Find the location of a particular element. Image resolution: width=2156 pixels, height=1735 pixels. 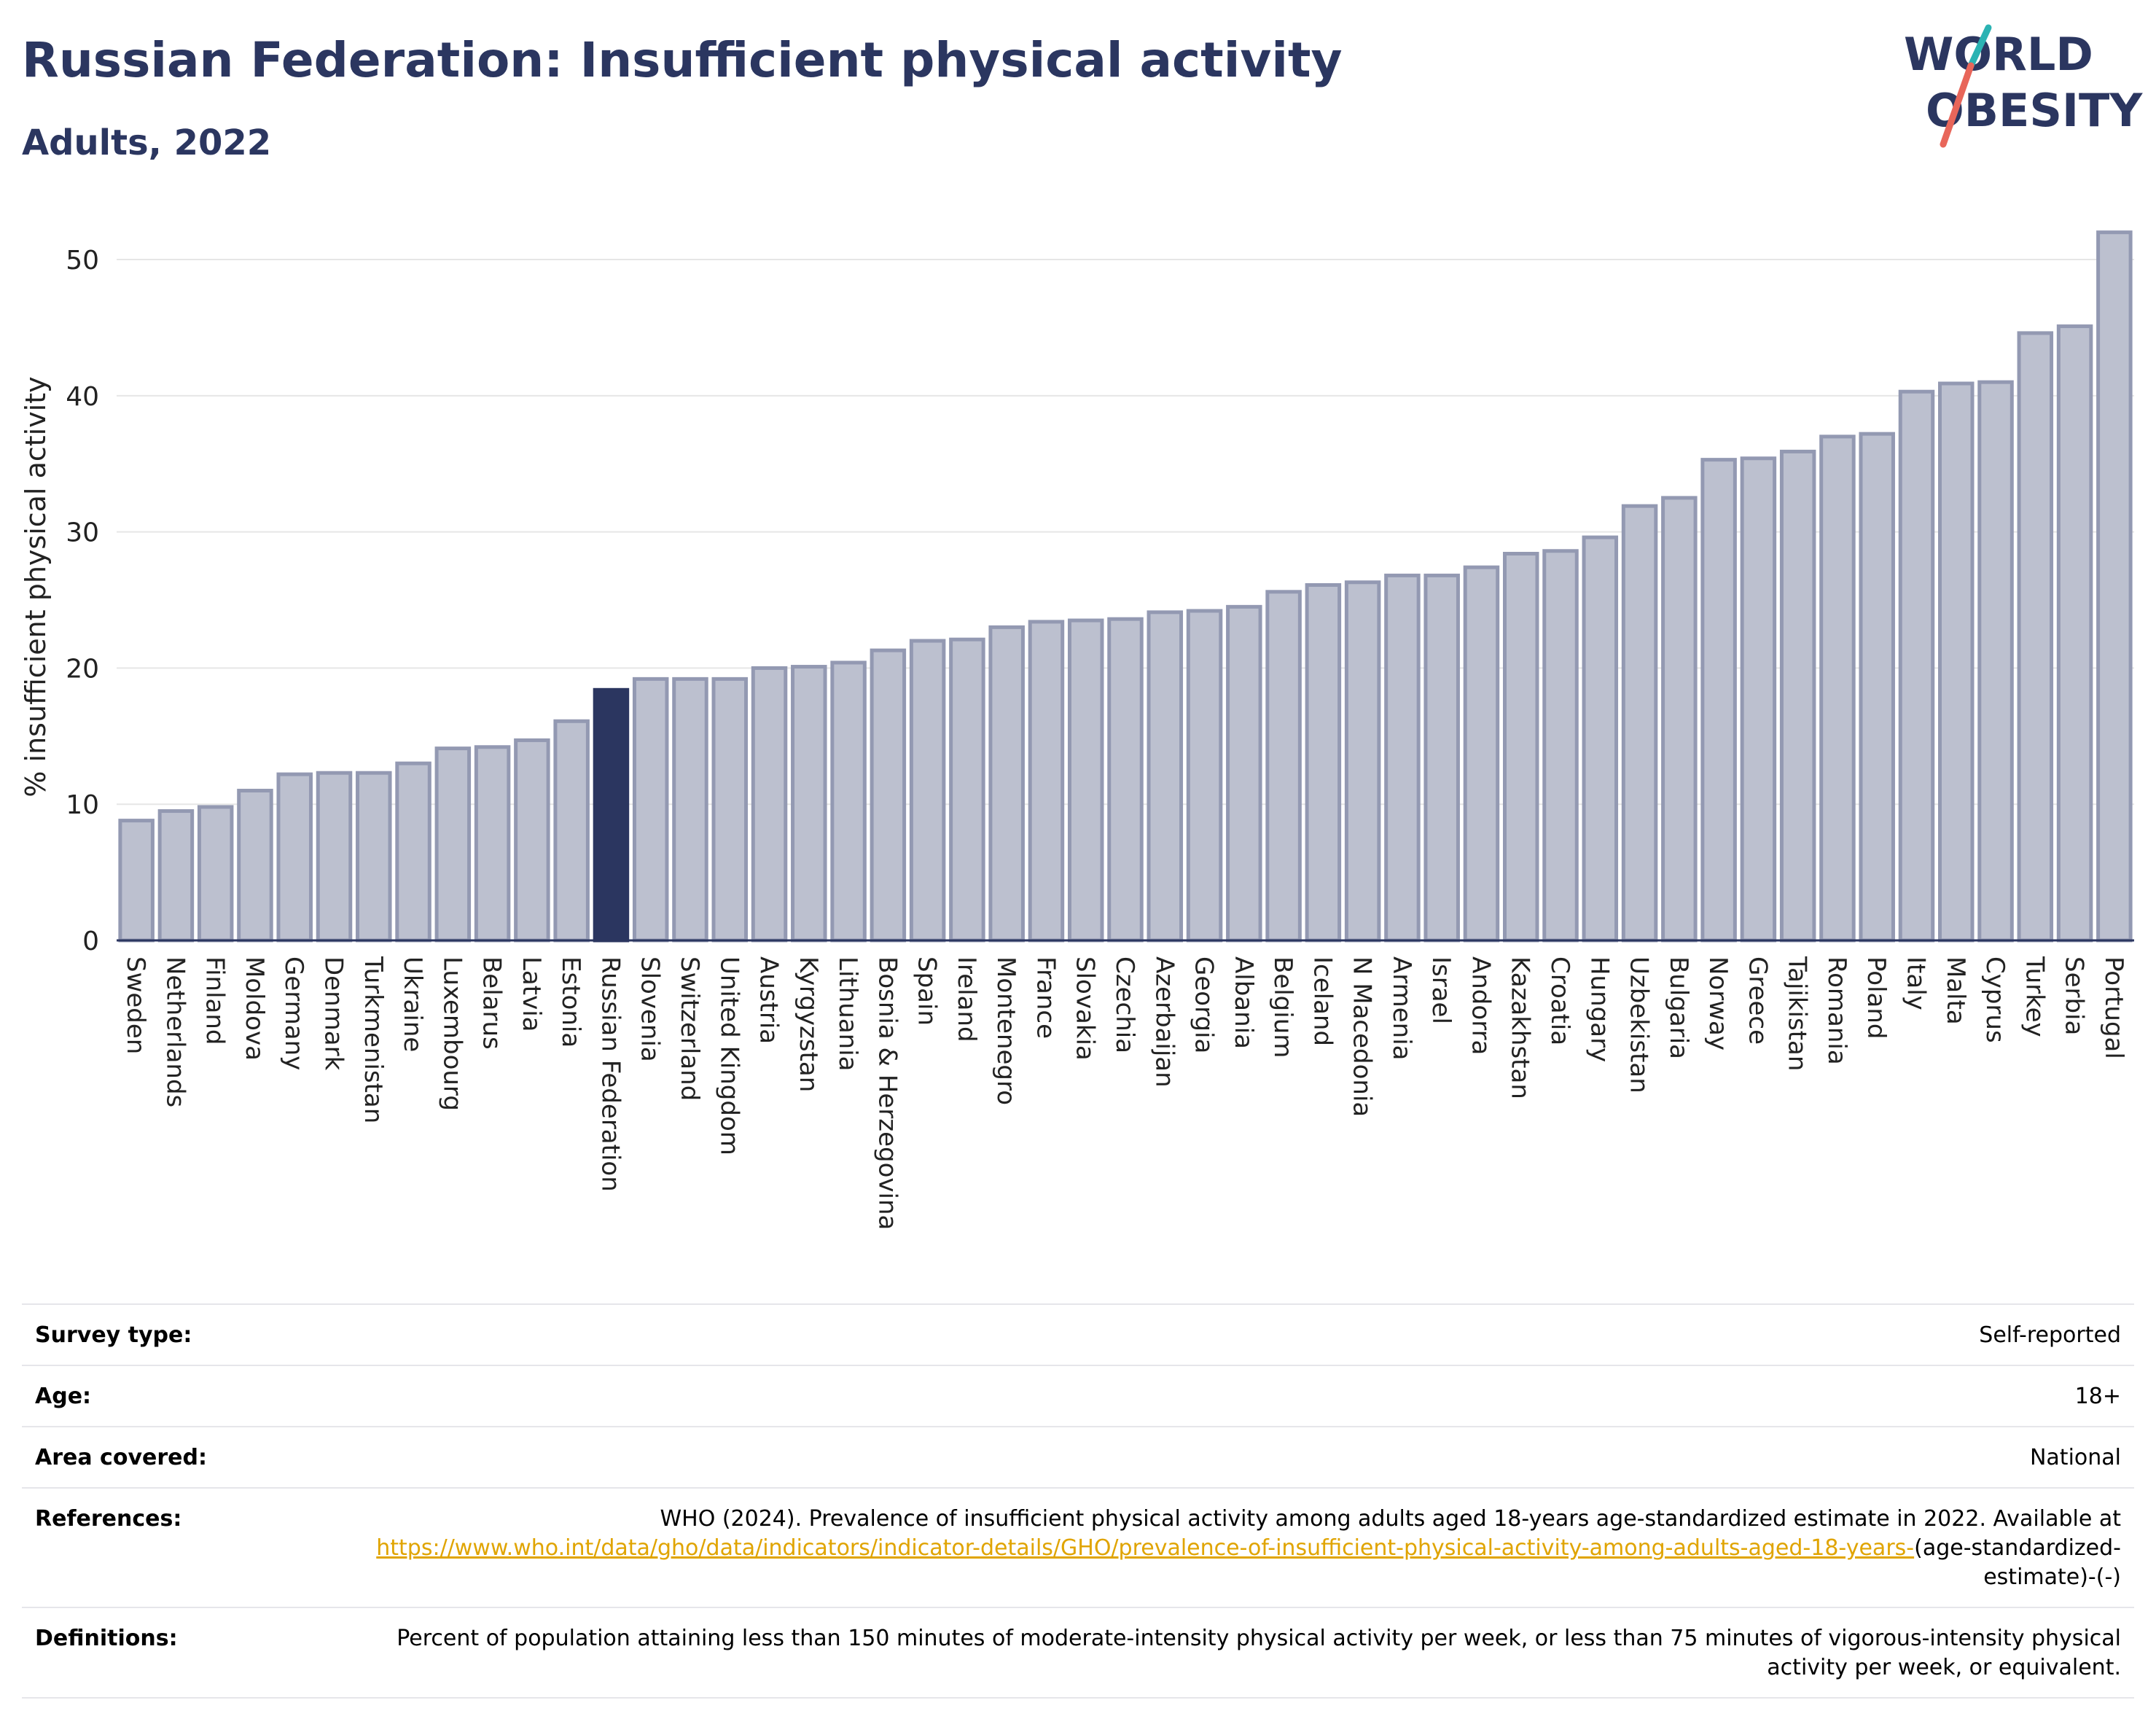

x-tick-label: Albania is located at coordinates (1244, 1002).